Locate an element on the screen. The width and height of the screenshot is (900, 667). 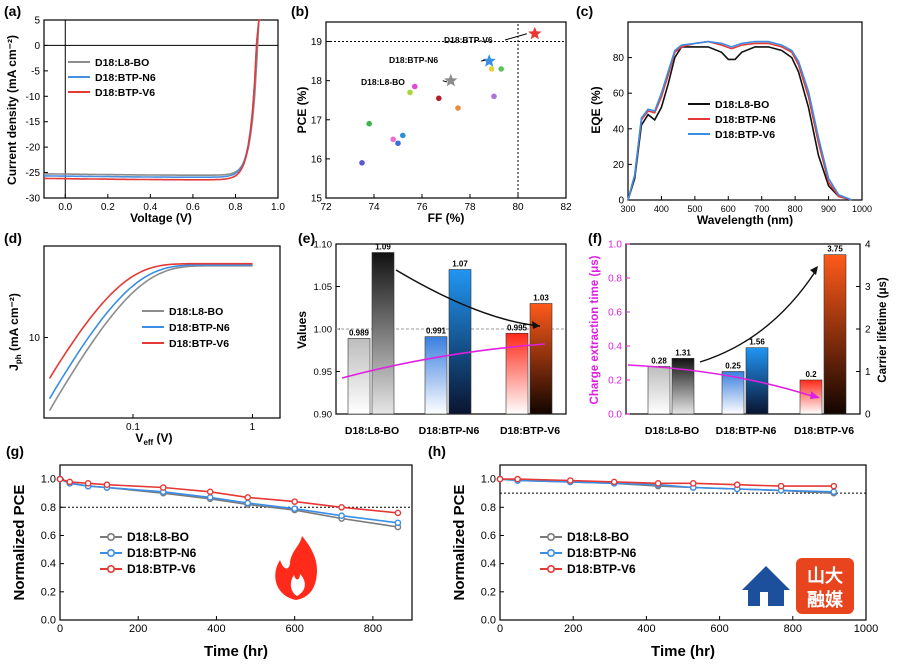
panel-f-ytick-right-label: 0 is located at coordinates (868, 415).